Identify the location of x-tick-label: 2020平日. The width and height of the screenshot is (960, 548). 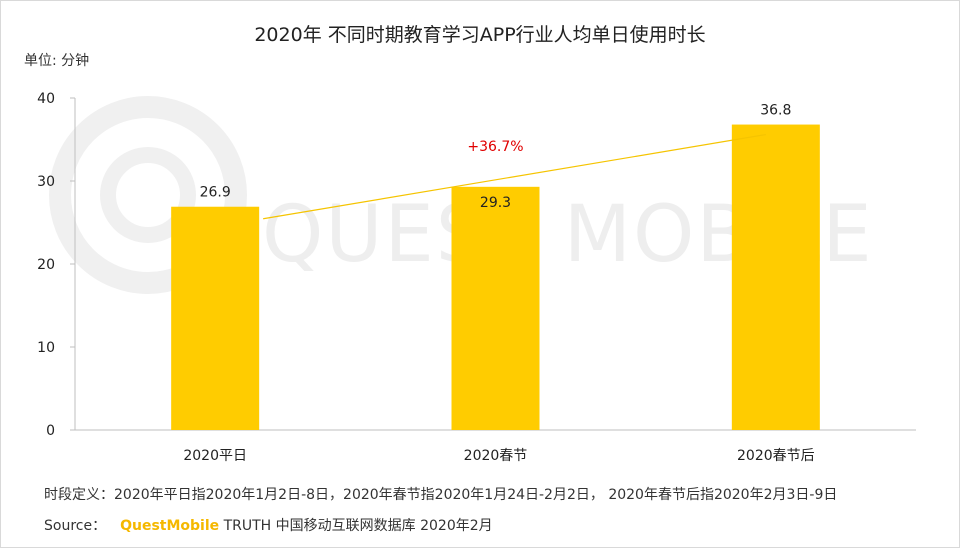
(215, 456).